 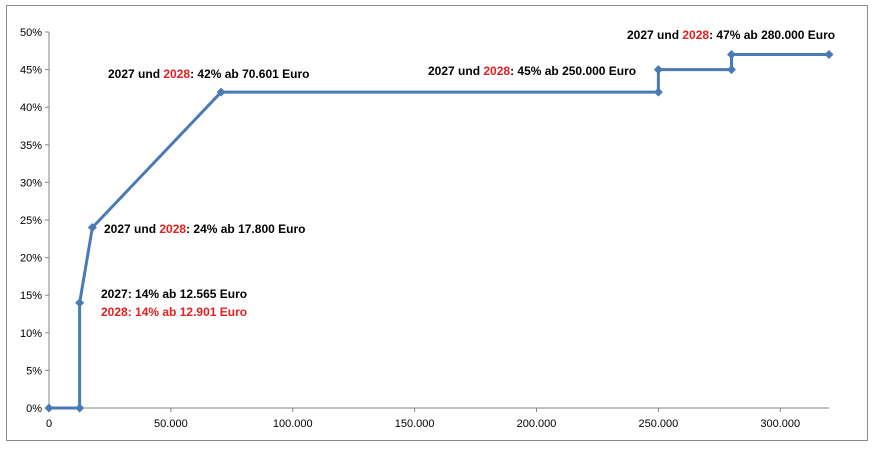 I want to click on y-tick-label: 45%, so click(x=31, y=71).